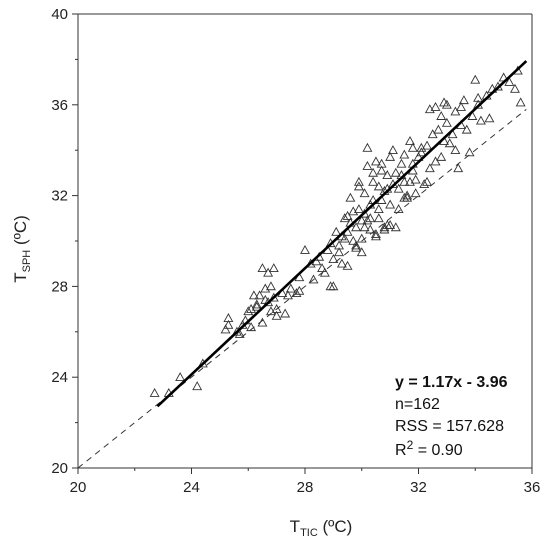 This screenshot has height=544, width=550. I want to click on x-tick-label: 20, so click(78, 487).